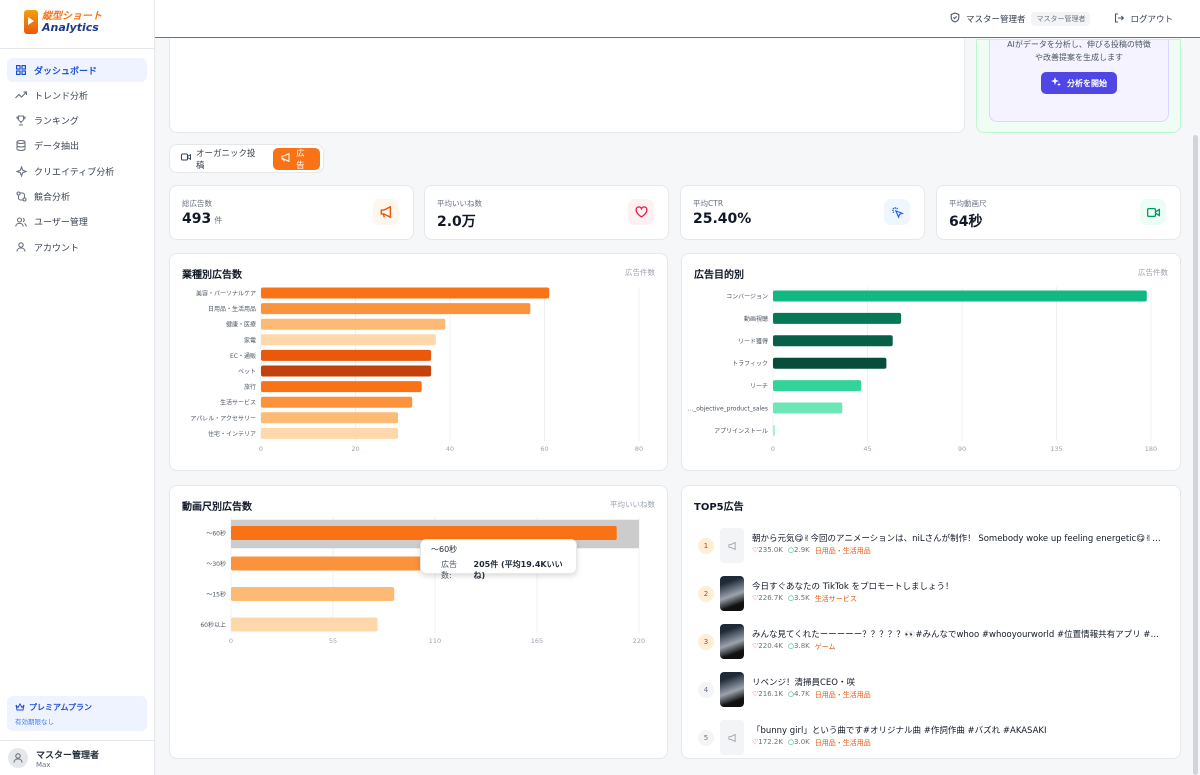  I want to click on premium-plan-card: プレミアムプラン 有効期限なし, so click(77, 713).